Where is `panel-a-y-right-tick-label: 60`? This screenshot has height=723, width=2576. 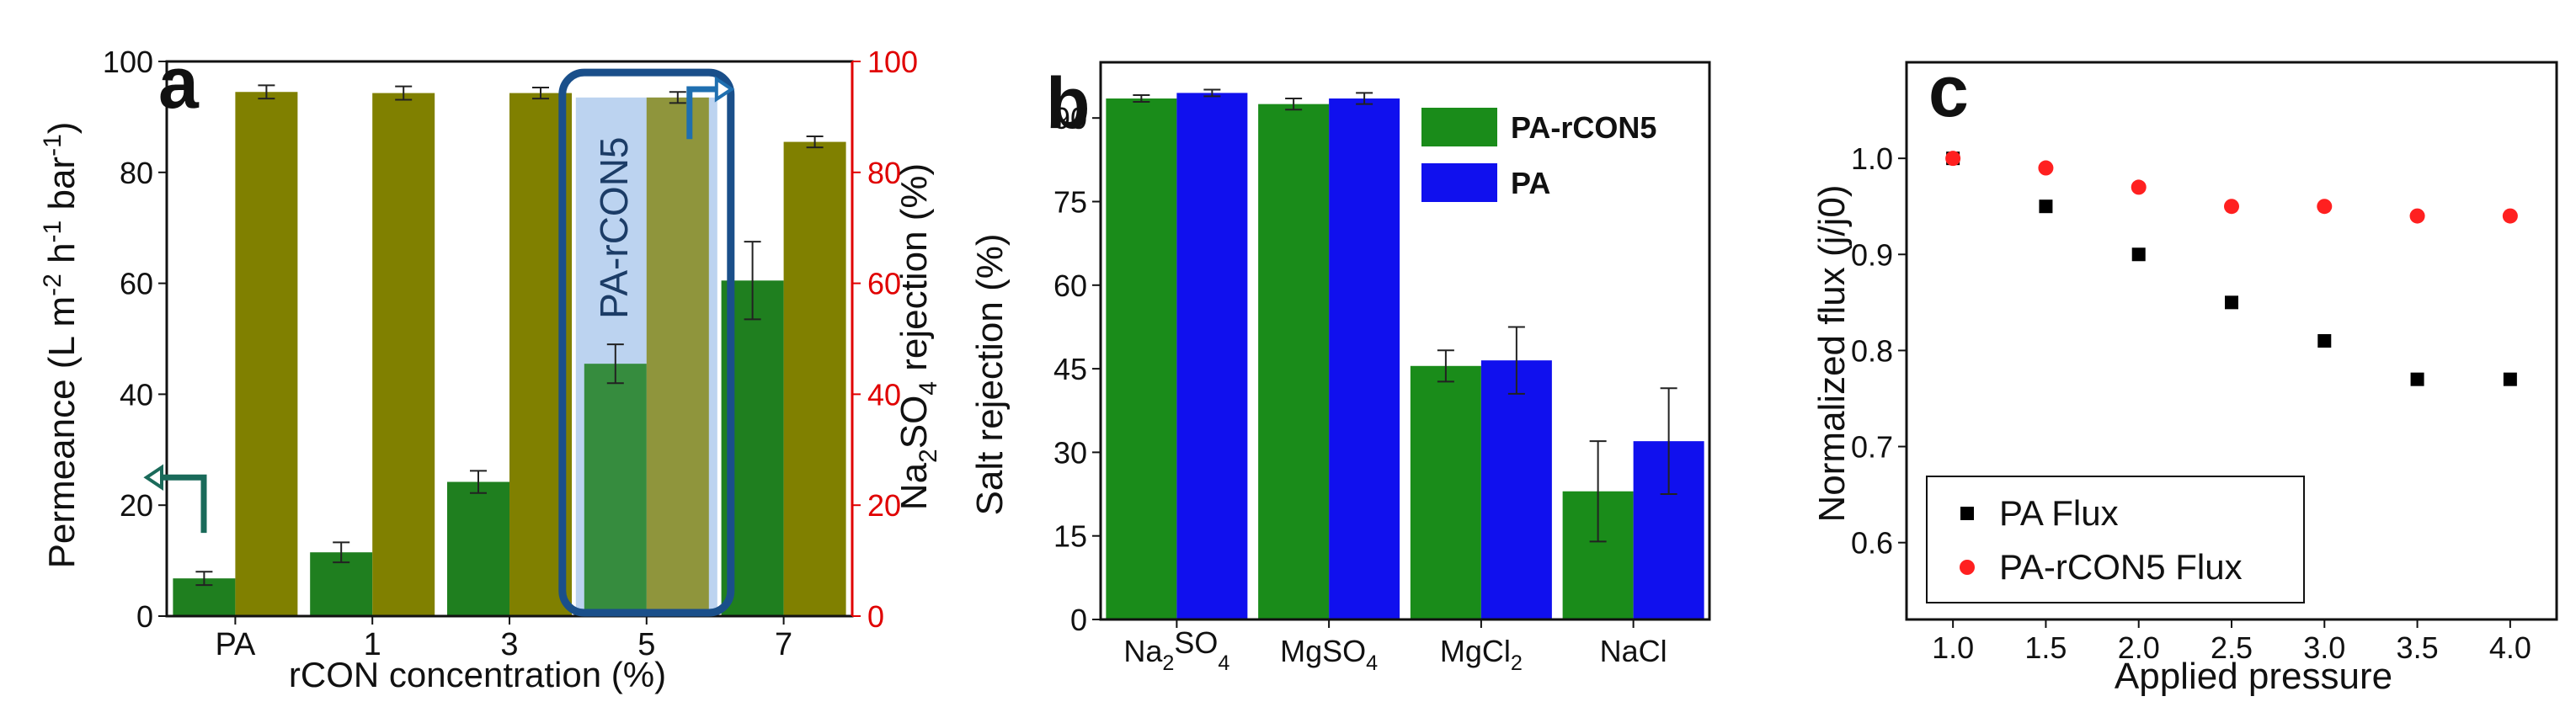 panel-a-y-right-tick-label: 60 is located at coordinates (884, 284).